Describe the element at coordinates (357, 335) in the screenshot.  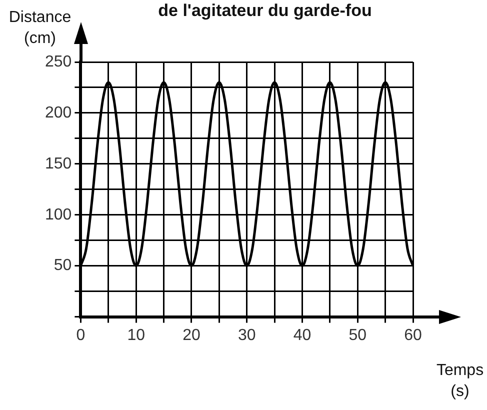
I see `x-tick-label: 50` at that location.